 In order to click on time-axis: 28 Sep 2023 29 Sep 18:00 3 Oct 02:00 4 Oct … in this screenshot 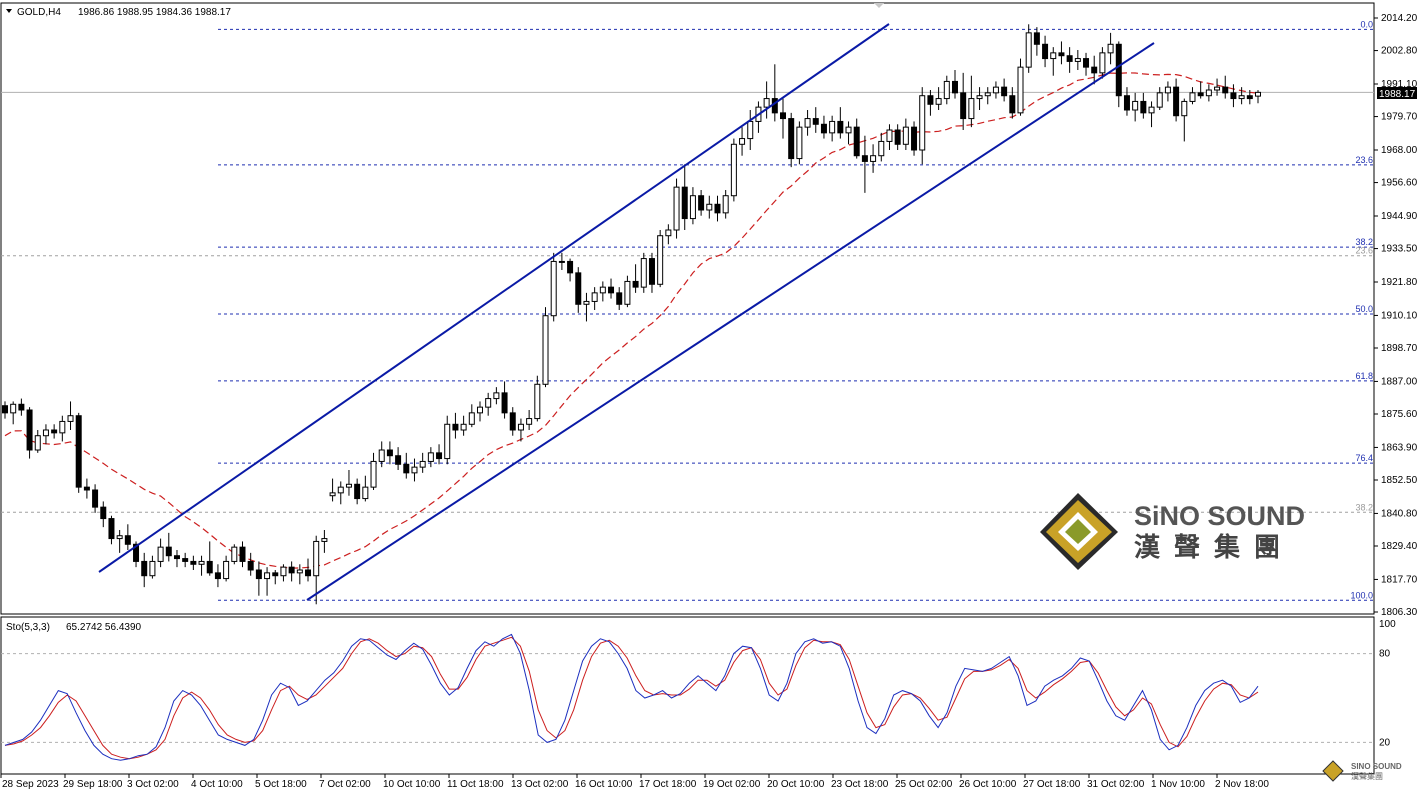, I will do `click(634, 782)`.